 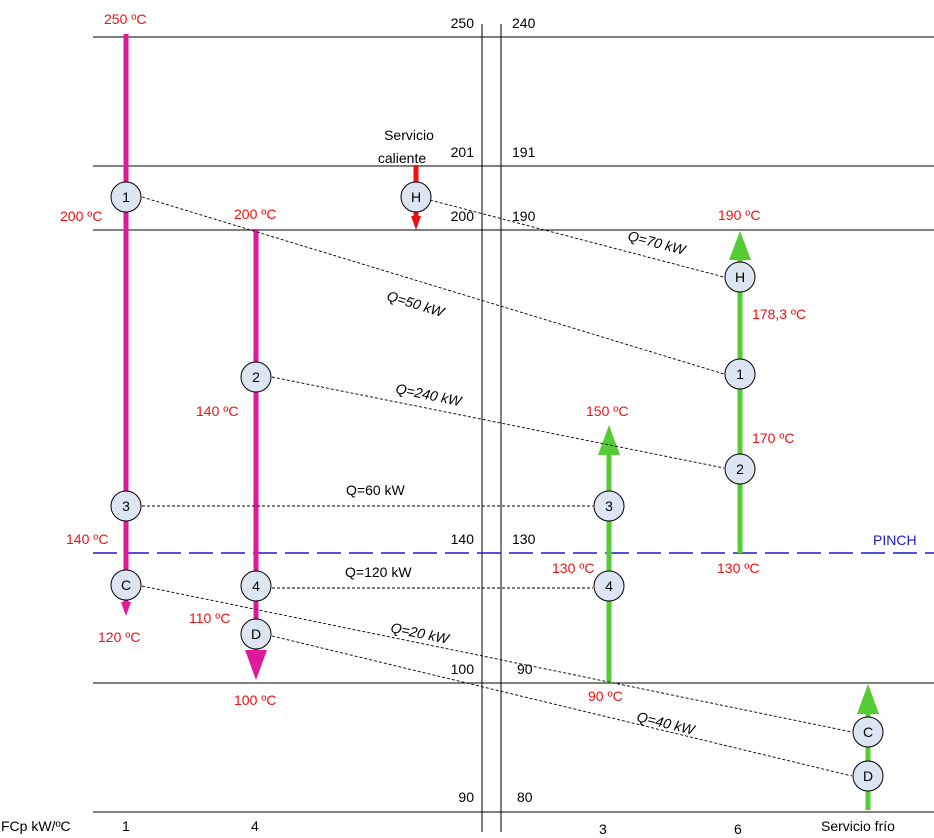 What do you see at coordinates (524, 539) in the screenshot?
I see `right-temp-130: 130` at bounding box center [524, 539].